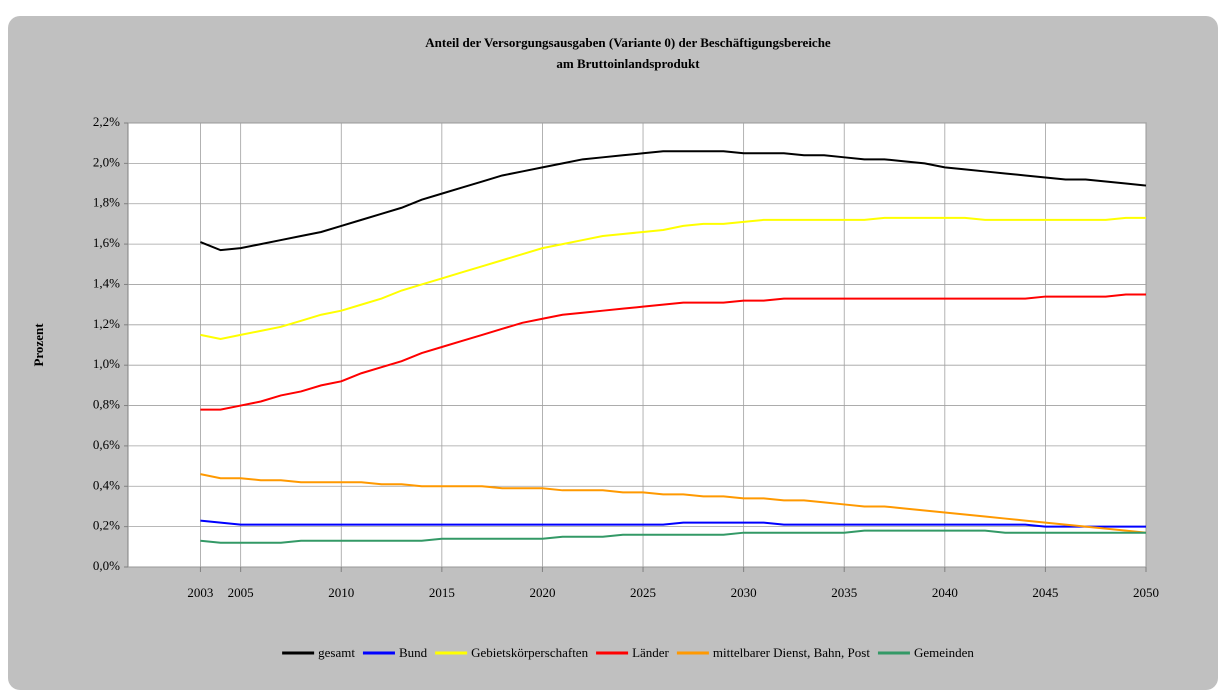 This screenshot has height=693, width=1227. What do you see at coordinates (341, 592) in the screenshot?
I see `x-tick-label: 2010` at bounding box center [341, 592].